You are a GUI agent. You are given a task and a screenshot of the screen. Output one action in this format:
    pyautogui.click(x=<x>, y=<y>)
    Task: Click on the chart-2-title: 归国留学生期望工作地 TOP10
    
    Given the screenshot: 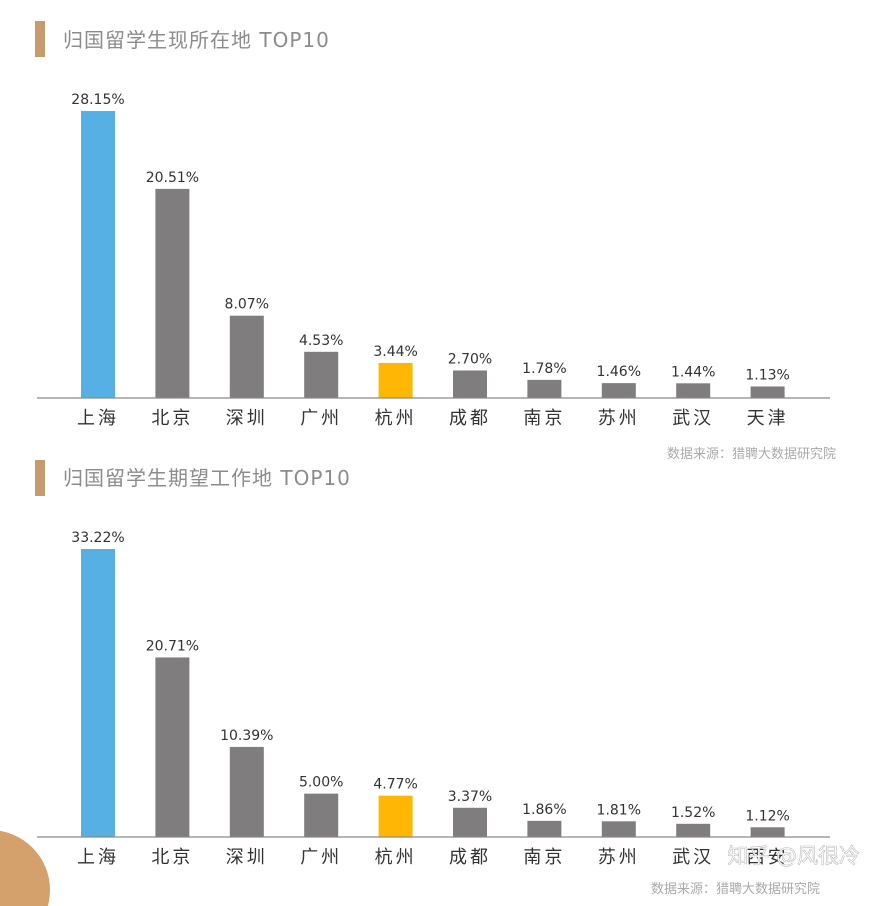 What is the action you would take?
    pyautogui.click(x=207, y=478)
    